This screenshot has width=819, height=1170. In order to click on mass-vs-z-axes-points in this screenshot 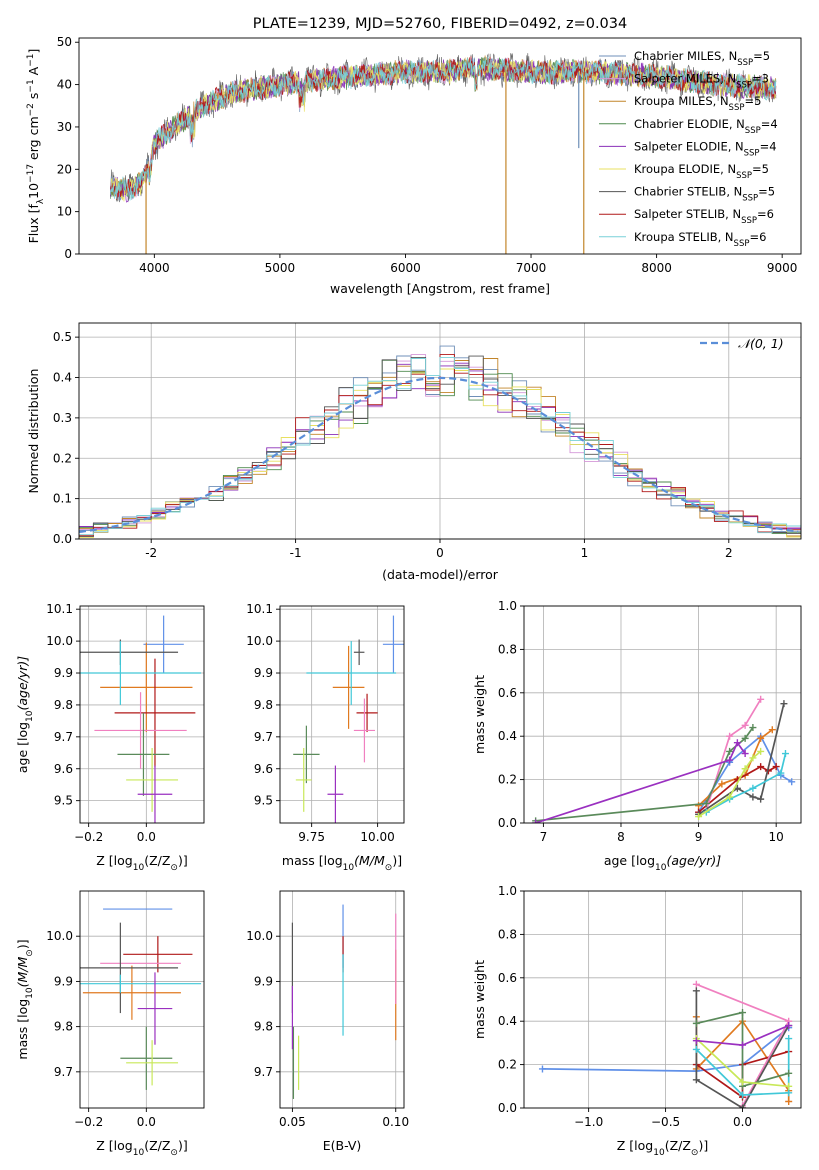, I will do `click(141, 999)`.